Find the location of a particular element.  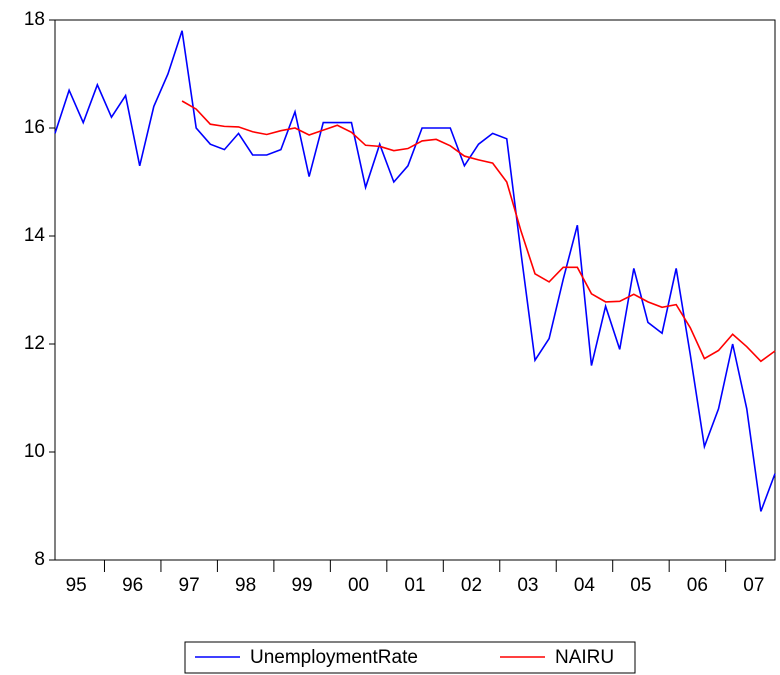

legend-label: UnemploymentRate is located at coordinates (334, 657).